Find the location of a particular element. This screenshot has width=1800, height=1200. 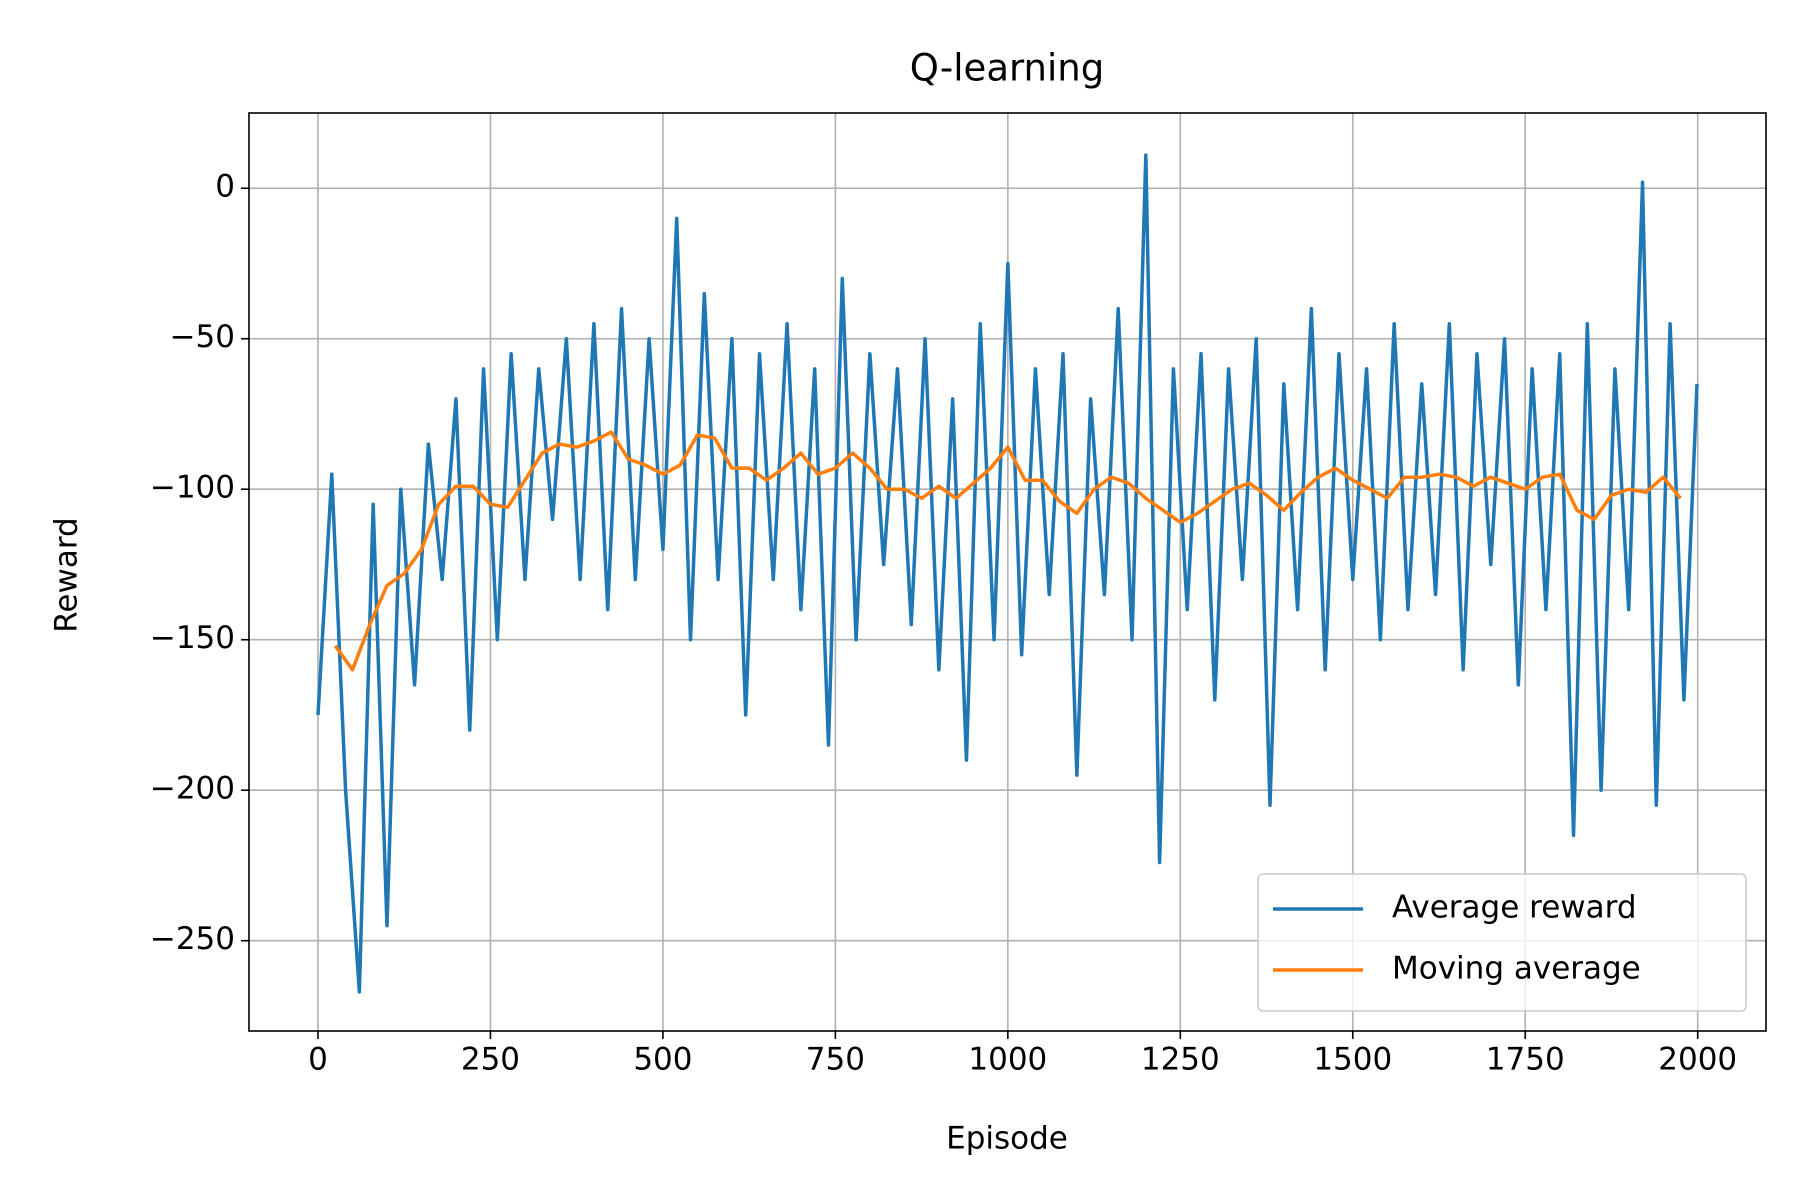

x-tick-label: 2000 is located at coordinates (1697, 1060).